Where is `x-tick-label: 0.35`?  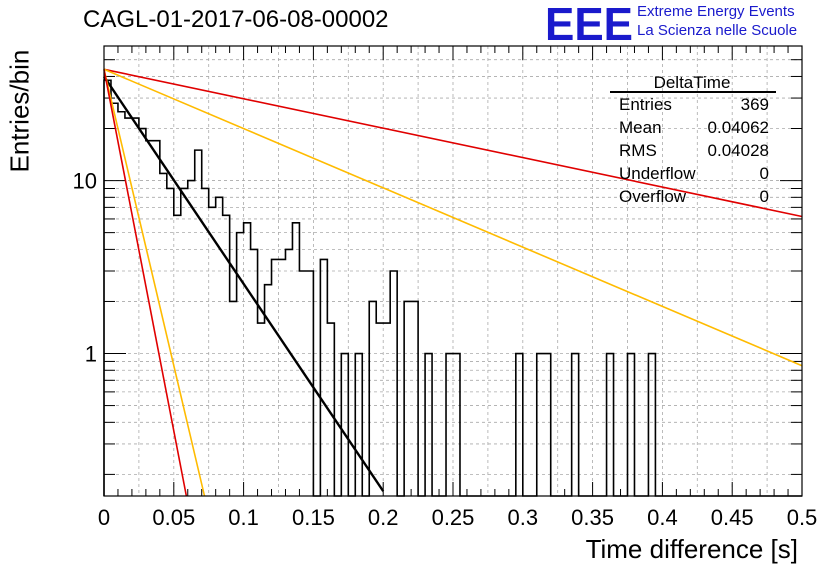 x-tick-label: 0.35 is located at coordinates (592, 517).